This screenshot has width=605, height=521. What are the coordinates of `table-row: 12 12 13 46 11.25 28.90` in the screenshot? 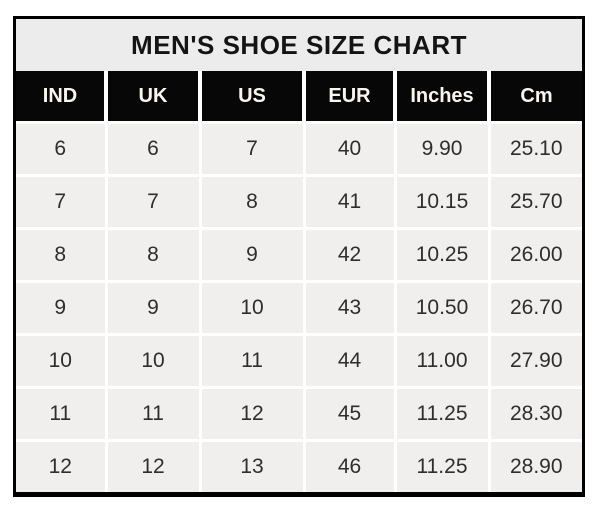 It's located at (299, 465).